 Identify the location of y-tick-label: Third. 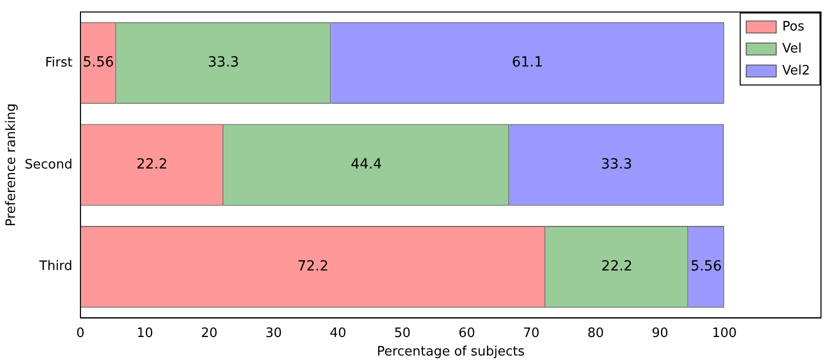
(55, 266).